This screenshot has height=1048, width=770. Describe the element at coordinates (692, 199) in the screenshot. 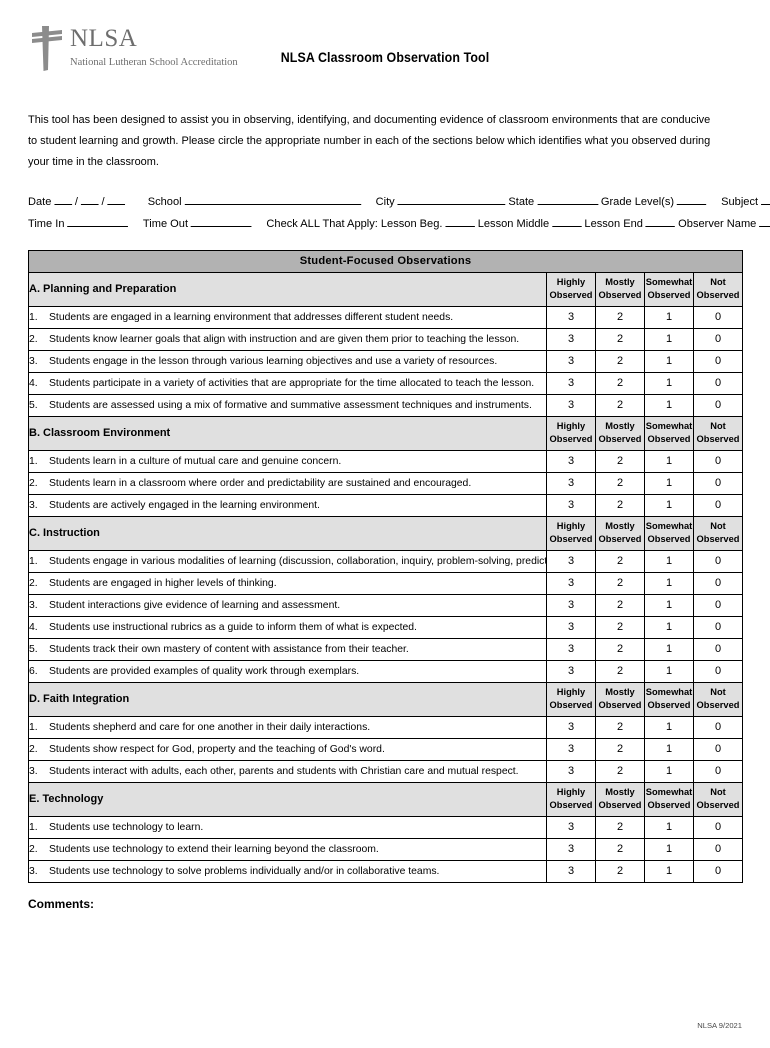

I see `grade-blank` at that location.